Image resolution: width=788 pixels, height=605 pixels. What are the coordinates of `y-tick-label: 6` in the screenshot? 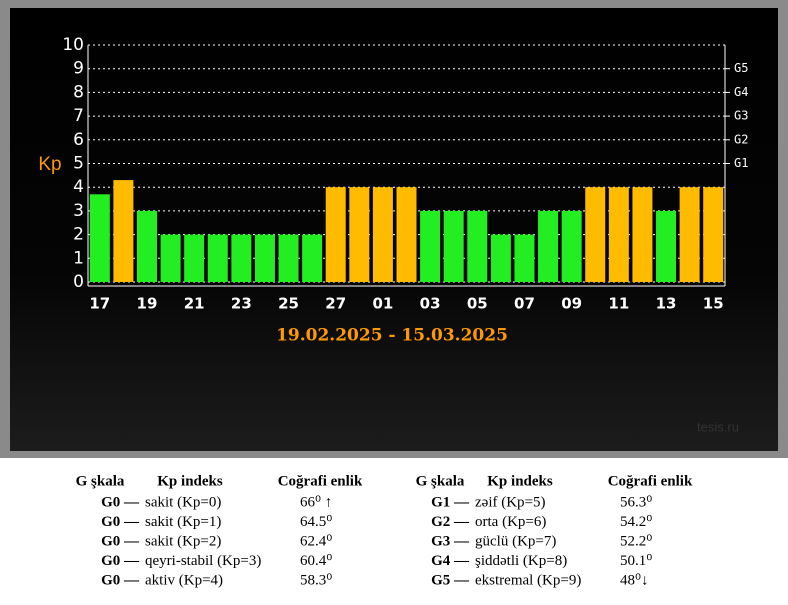 It's located at (78, 140).